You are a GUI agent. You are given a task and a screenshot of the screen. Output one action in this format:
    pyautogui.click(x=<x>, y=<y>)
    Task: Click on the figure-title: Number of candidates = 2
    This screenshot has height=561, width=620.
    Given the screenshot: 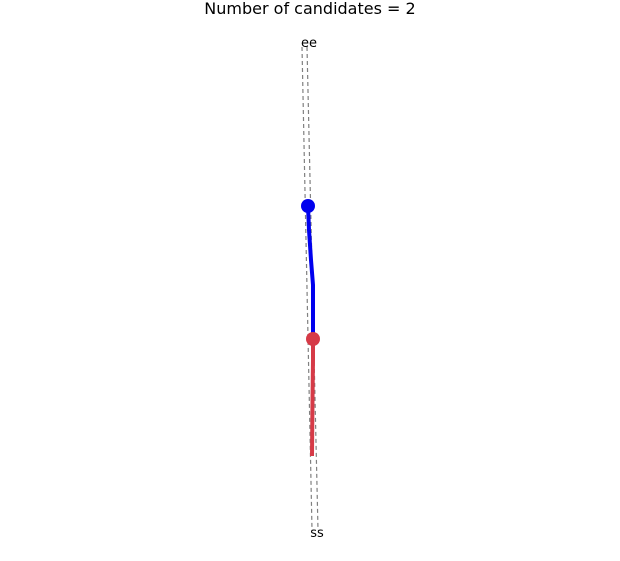 What is the action you would take?
    pyautogui.click(x=309, y=9)
    